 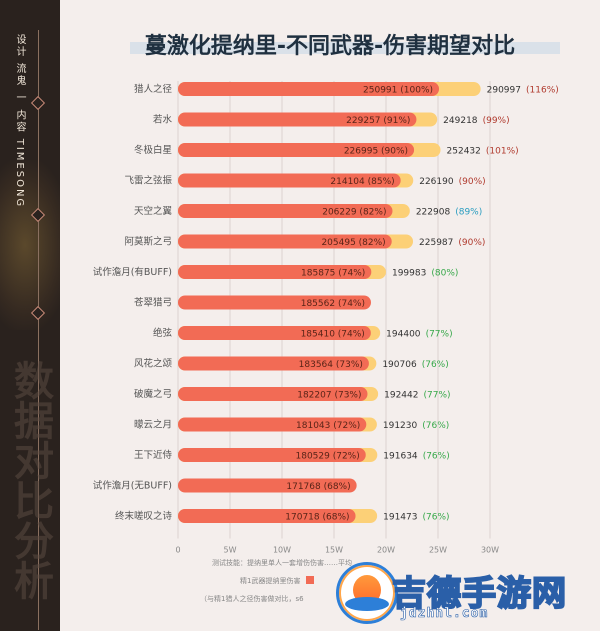 I want to click on category-label: 风花之颂, so click(x=153, y=364).